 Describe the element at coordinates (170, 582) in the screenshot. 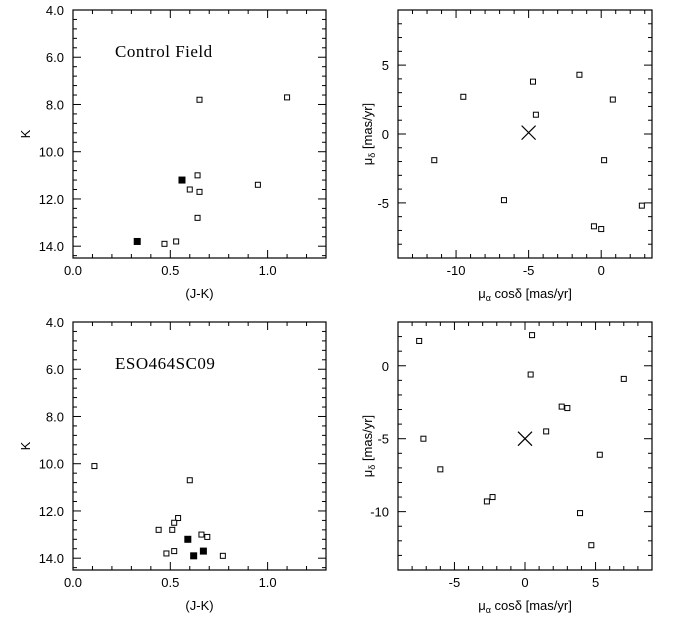

I see `x-tick-label-2: 0.5` at that location.